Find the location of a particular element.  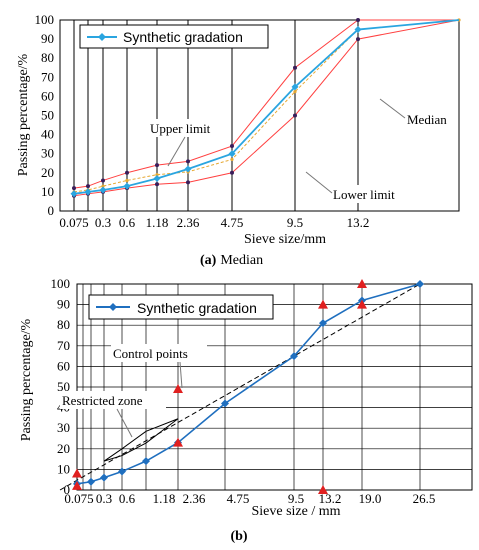

chart-b-restricted-zone is located at coordinates (141, 440).